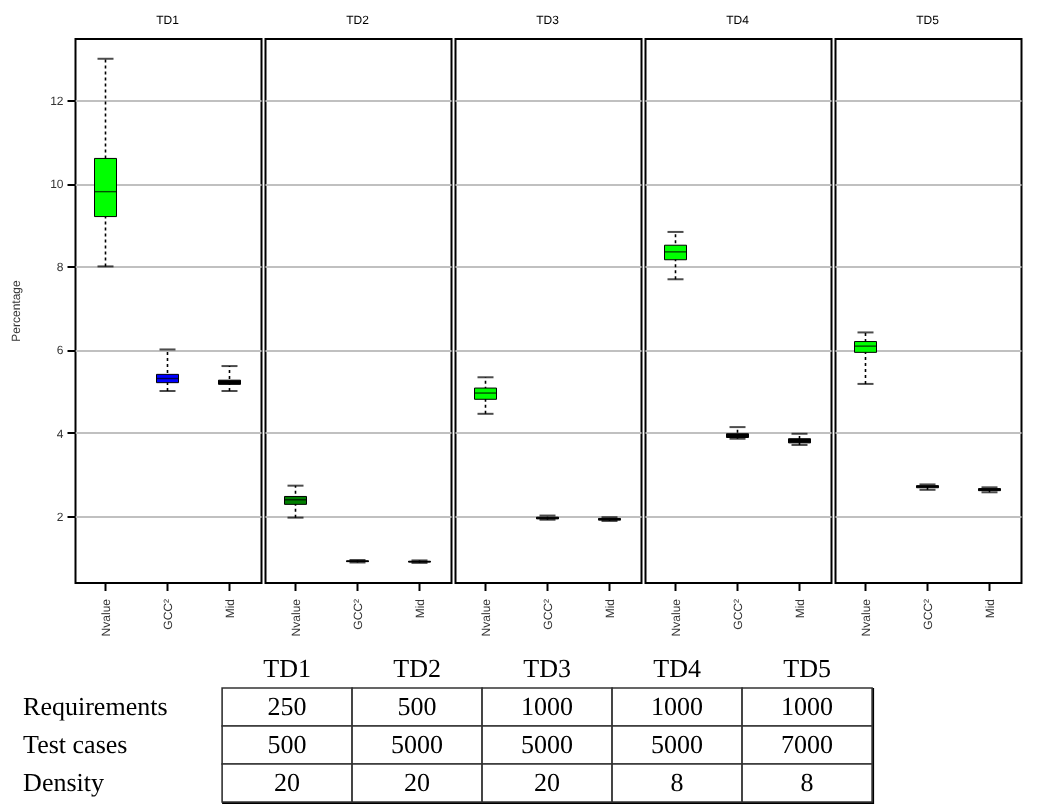  Describe the element at coordinates (64, 782) in the screenshot. I see `y-tick-label: Density` at that location.